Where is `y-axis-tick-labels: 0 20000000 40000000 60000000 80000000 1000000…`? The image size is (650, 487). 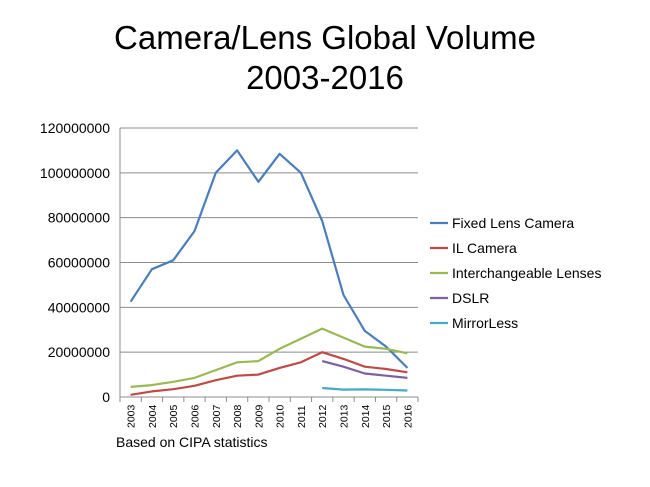 y-axis-tick-labels: 0 20000000 40000000 60000000 80000000 1000000… is located at coordinates (75, 262).